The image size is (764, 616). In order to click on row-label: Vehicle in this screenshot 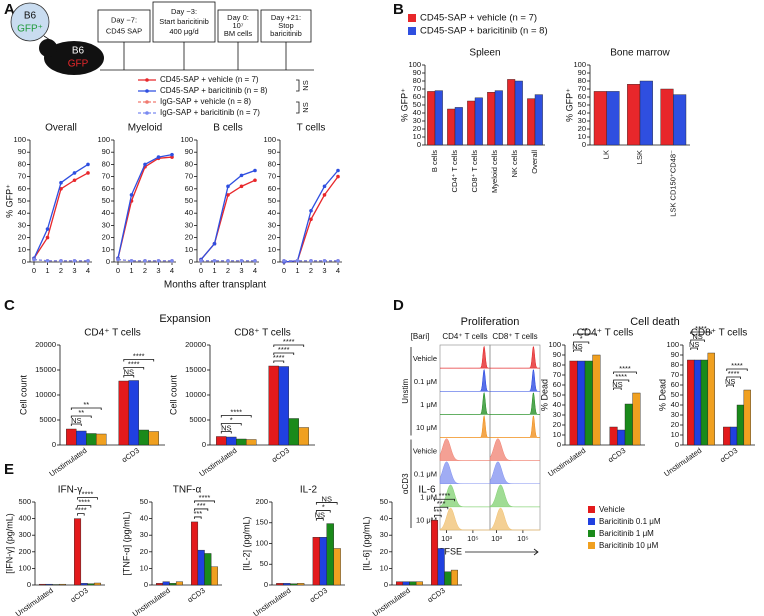, I will do `click(425, 358)`.